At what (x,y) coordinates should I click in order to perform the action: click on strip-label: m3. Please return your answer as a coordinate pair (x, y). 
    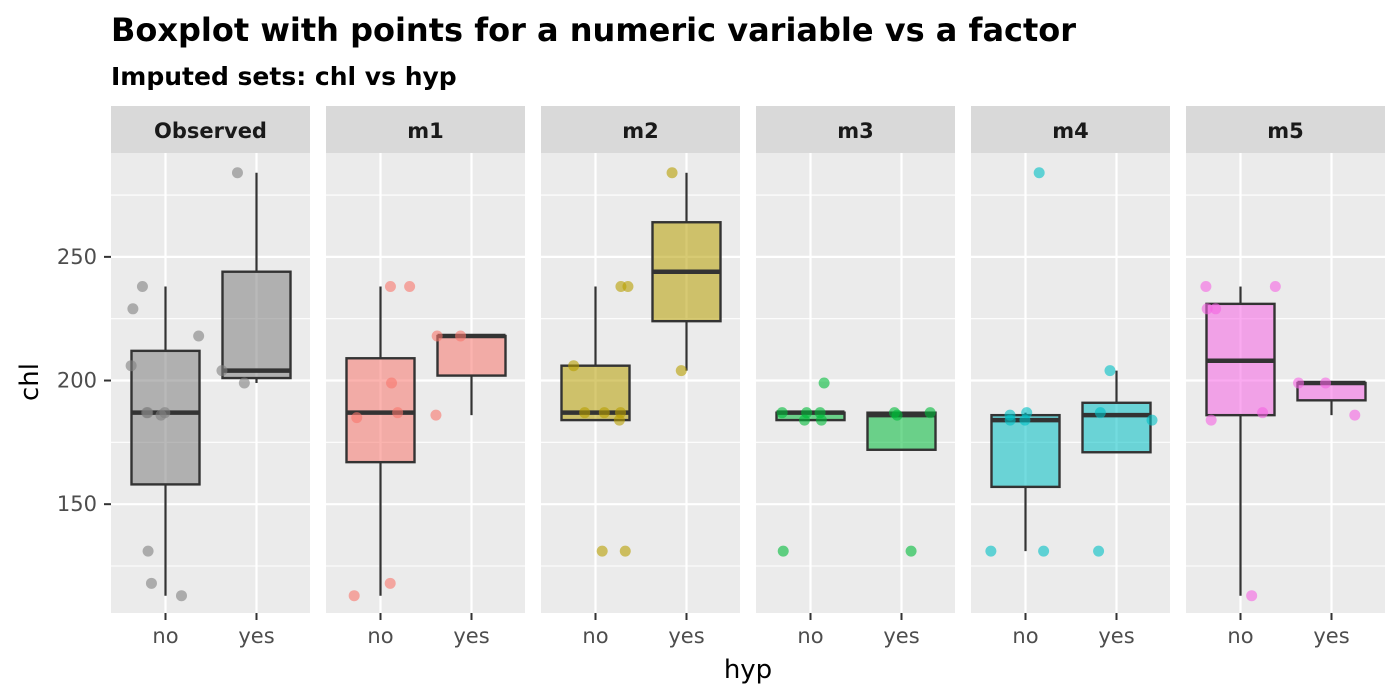
    Looking at the image, I should click on (855, 131).